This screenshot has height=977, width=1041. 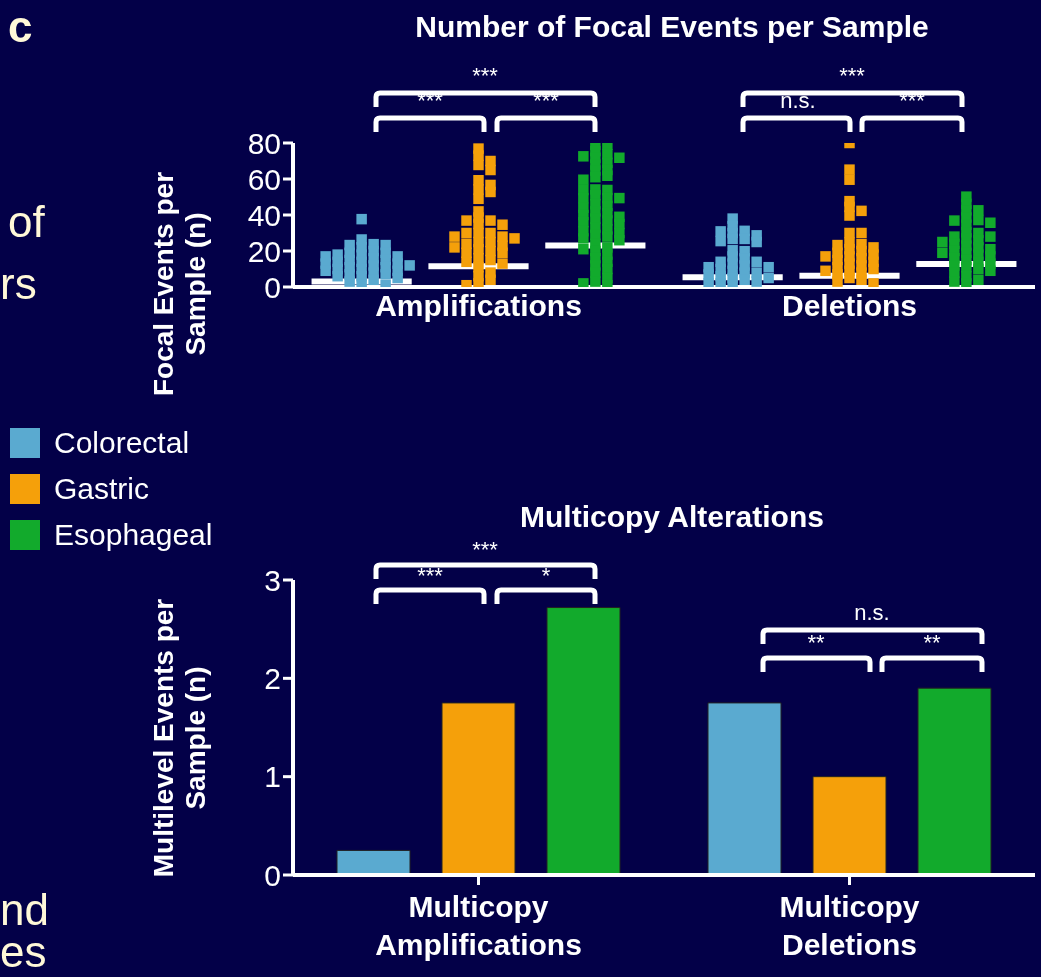 What do you see at coordinates (430, 575) in the screenshot?
I see `annotation: ***` at bounding box center [430, 575].